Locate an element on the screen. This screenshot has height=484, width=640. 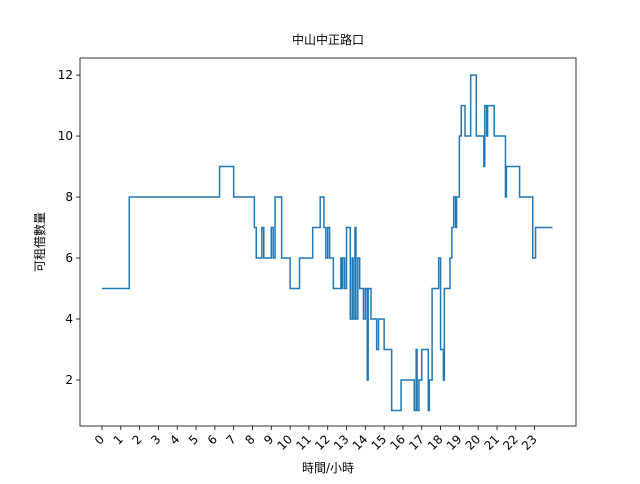
x-tick-label: 12 is located at coordinates (322, 442).